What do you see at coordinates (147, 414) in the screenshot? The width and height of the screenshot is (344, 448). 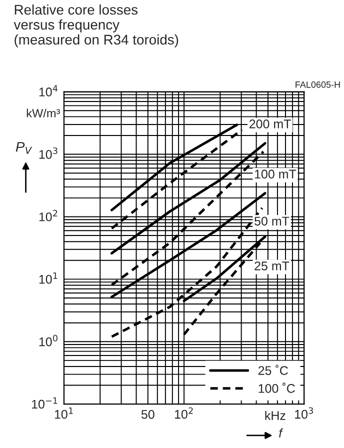 I see `x-tick-label: 50` at bounding box center [147, 414].